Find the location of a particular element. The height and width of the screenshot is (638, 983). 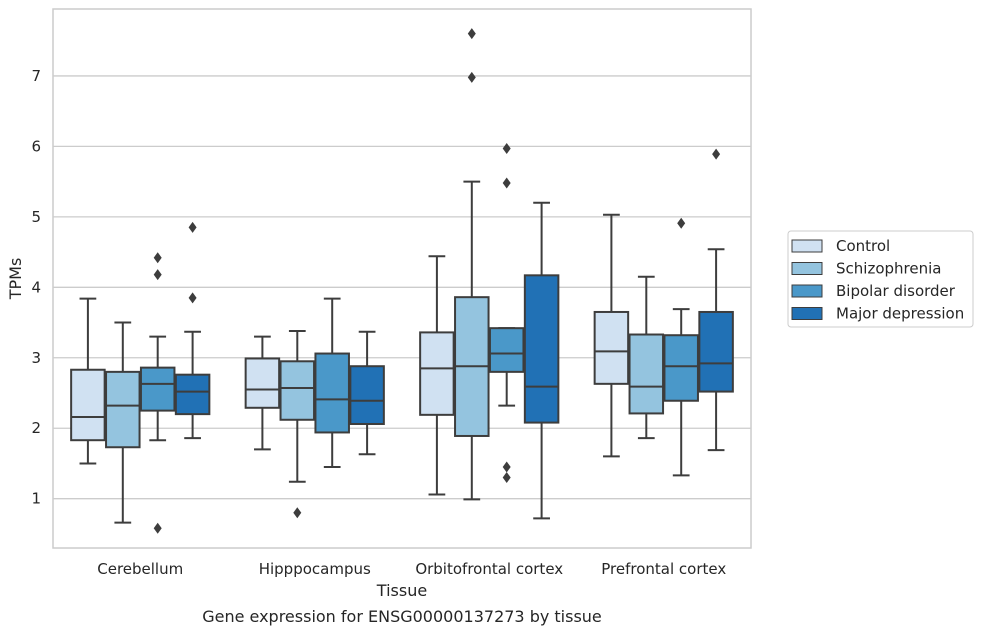

box-group-orbitofrontal-cortex is located at coordinates (489, 274).